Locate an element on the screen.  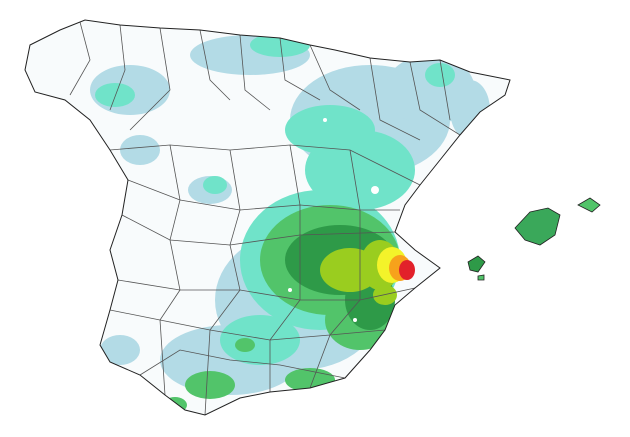
balearic-islands is located at coordinates (534, 239).